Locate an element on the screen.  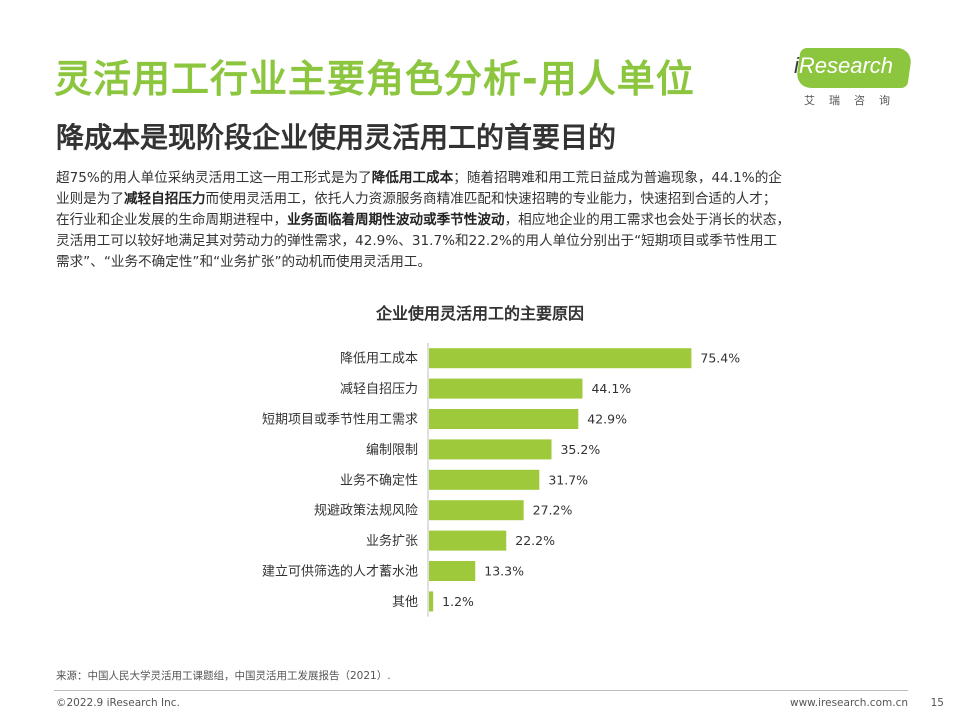
copyright-text: ©2022.9 iResearch Inc. is located at coordinates (118, 703).